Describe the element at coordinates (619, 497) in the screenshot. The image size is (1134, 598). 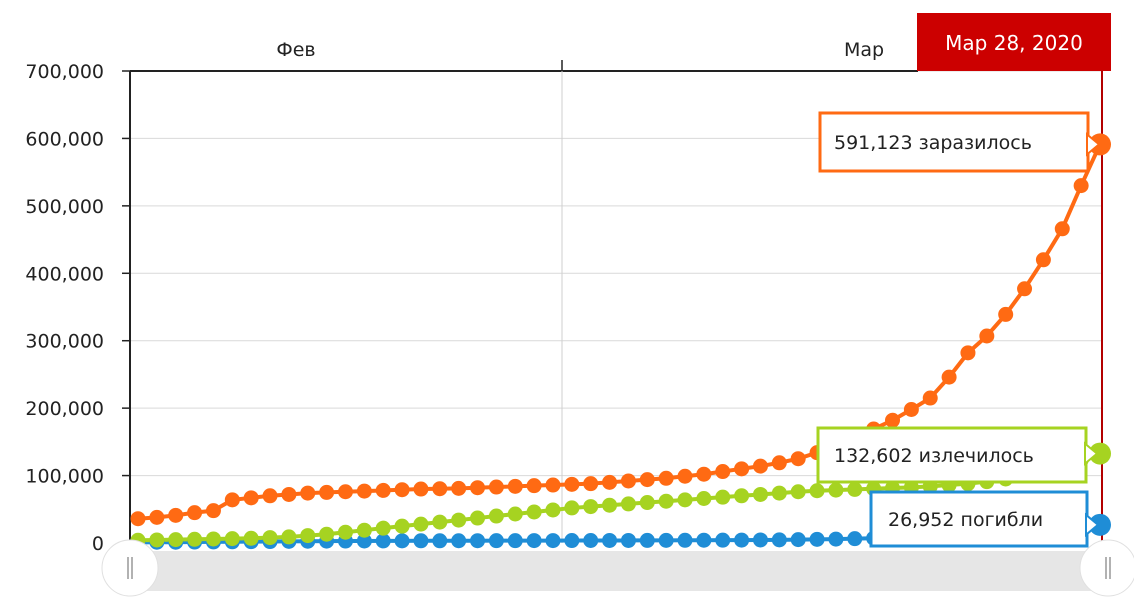
I see `series-line-recovered` at that location.